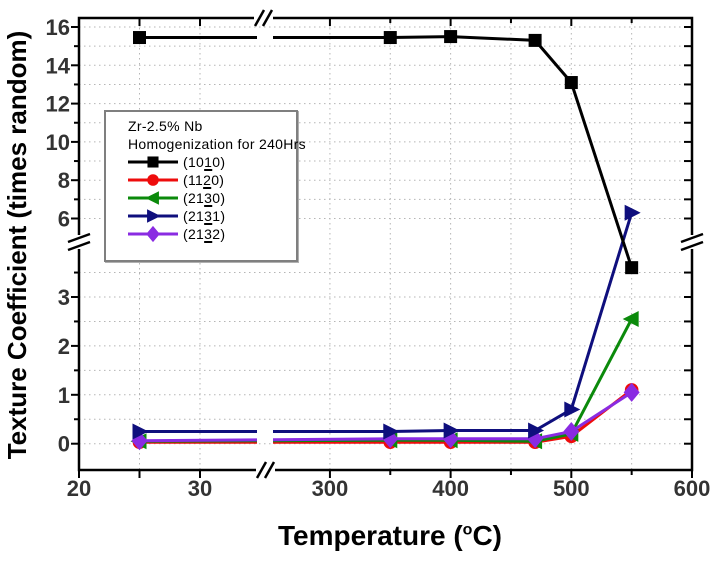  Describe the element at coordinates (58, 142) in the screenshot. I see `tick-label: 10` at that location.